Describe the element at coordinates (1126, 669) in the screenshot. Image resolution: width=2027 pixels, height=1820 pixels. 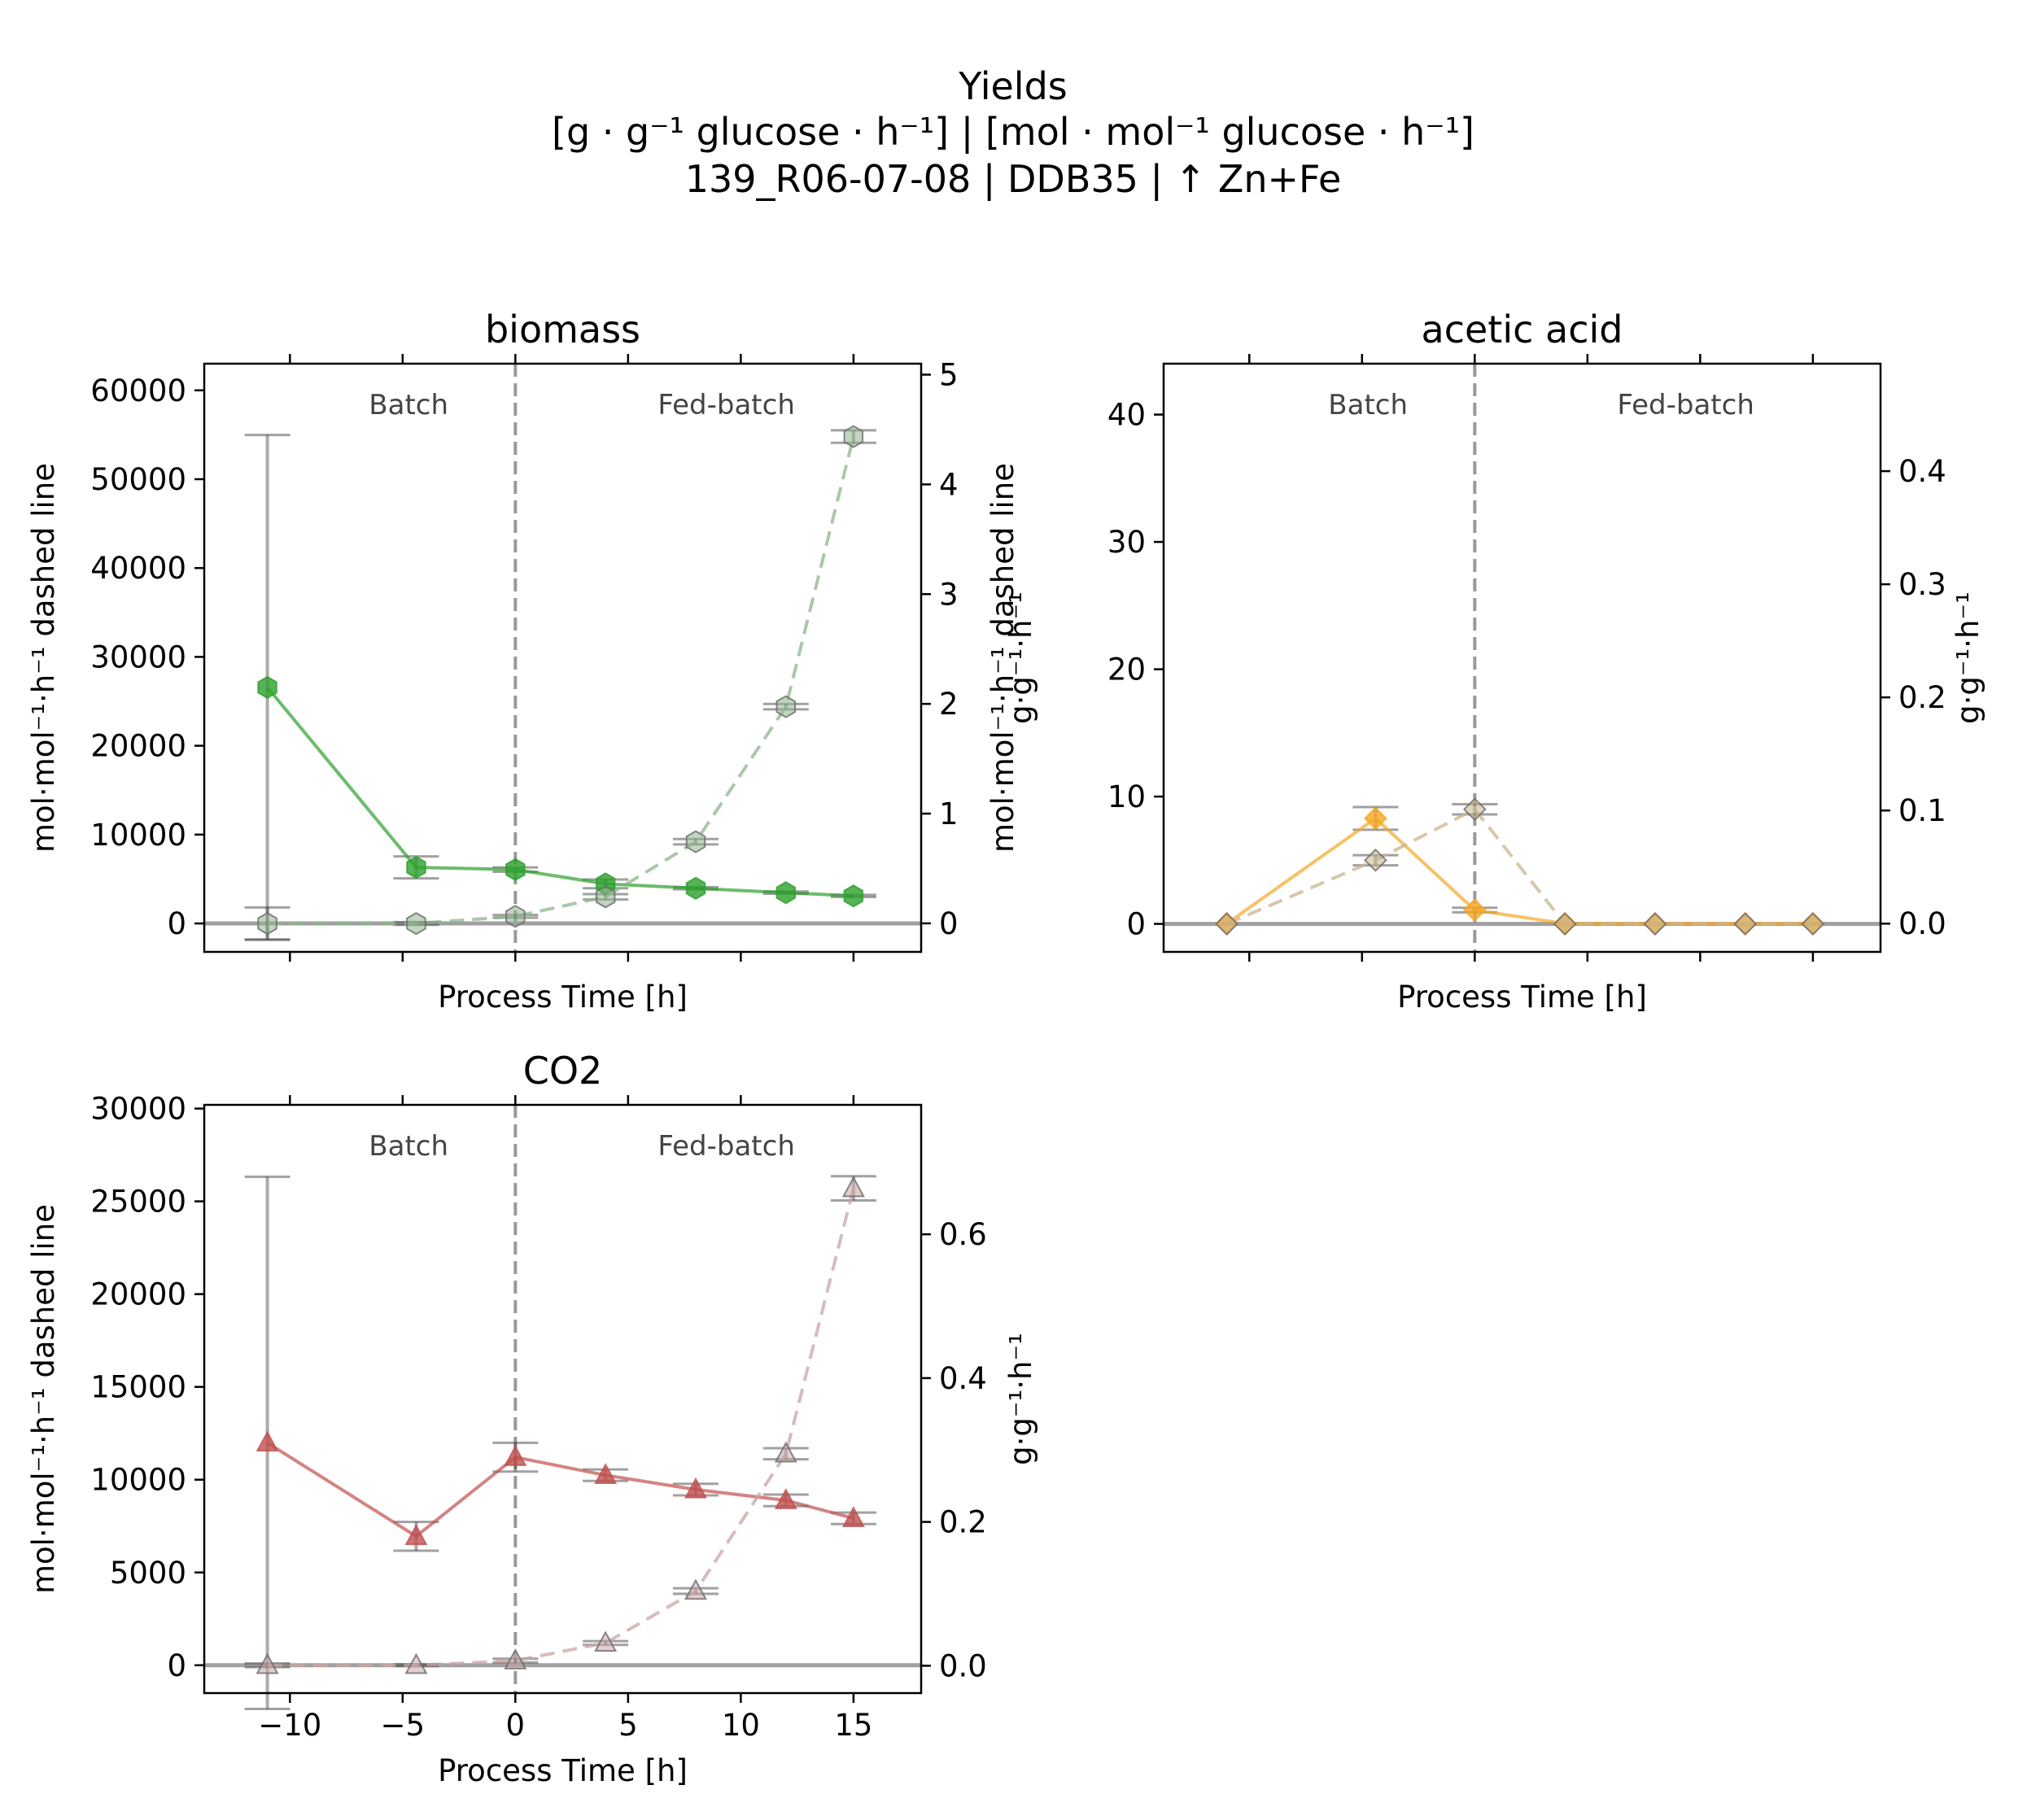
I see `y-tick-label-left: 20` at that location.